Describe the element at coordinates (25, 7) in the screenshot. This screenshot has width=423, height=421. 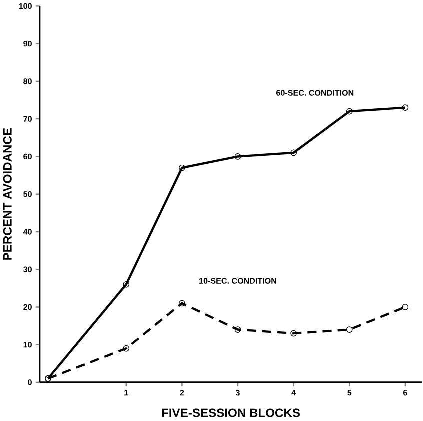
I see `y-tick-label: 100` at that location.